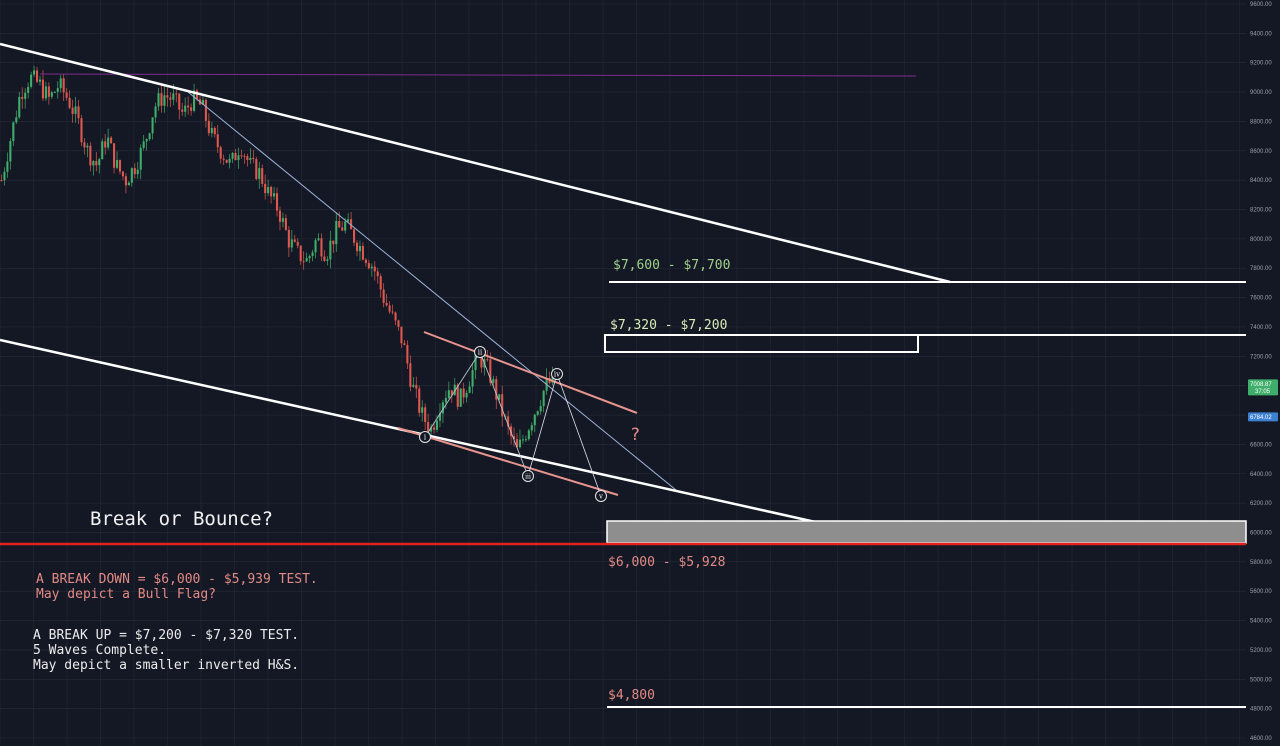 The height and width of the screenshot is (746, 1280). I want to click on price-tick-label: 5800.00, so click(1261, 563).